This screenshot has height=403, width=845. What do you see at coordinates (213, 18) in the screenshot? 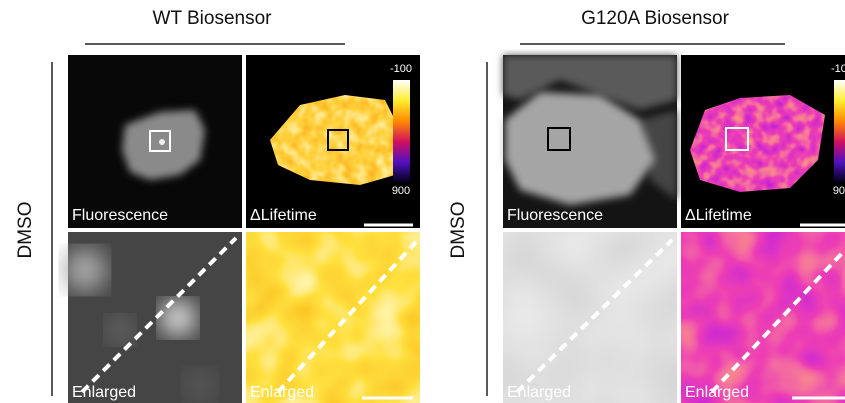
I see `group-title: WT Biosensor` at bounding box center [213, 18].